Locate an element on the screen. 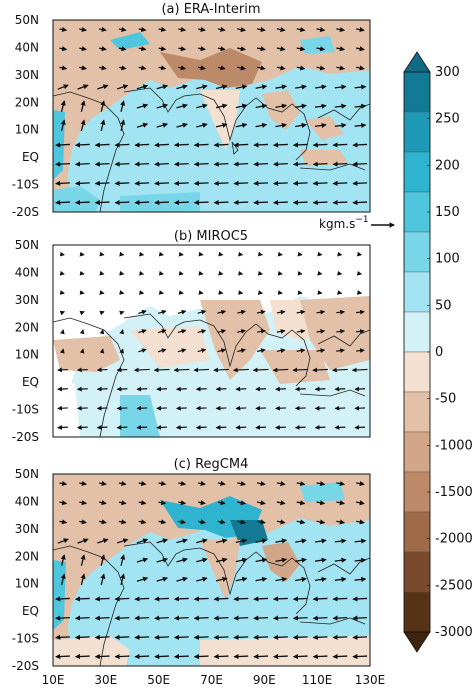 This screenshot has height=694, width=474. colorbar-under-arrow is located at coordinates (417, 642).